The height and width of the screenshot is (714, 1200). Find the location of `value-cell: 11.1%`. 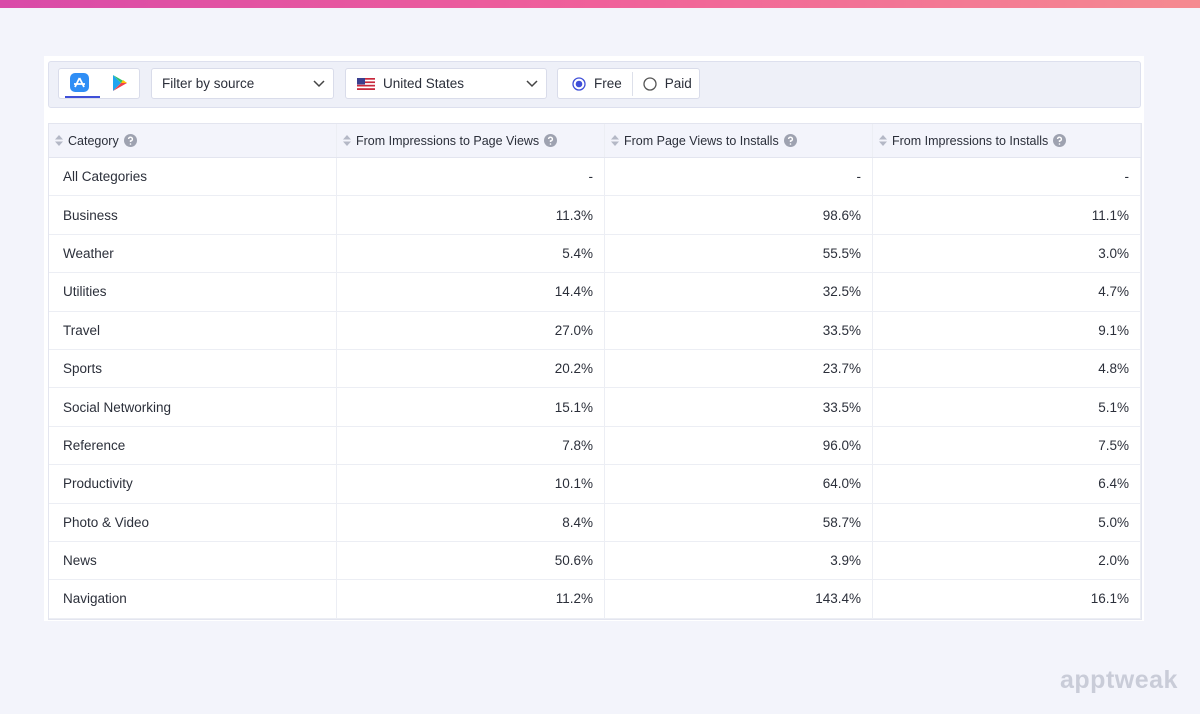

value-cell: 11.1% is located at coordinates (1007, 215).